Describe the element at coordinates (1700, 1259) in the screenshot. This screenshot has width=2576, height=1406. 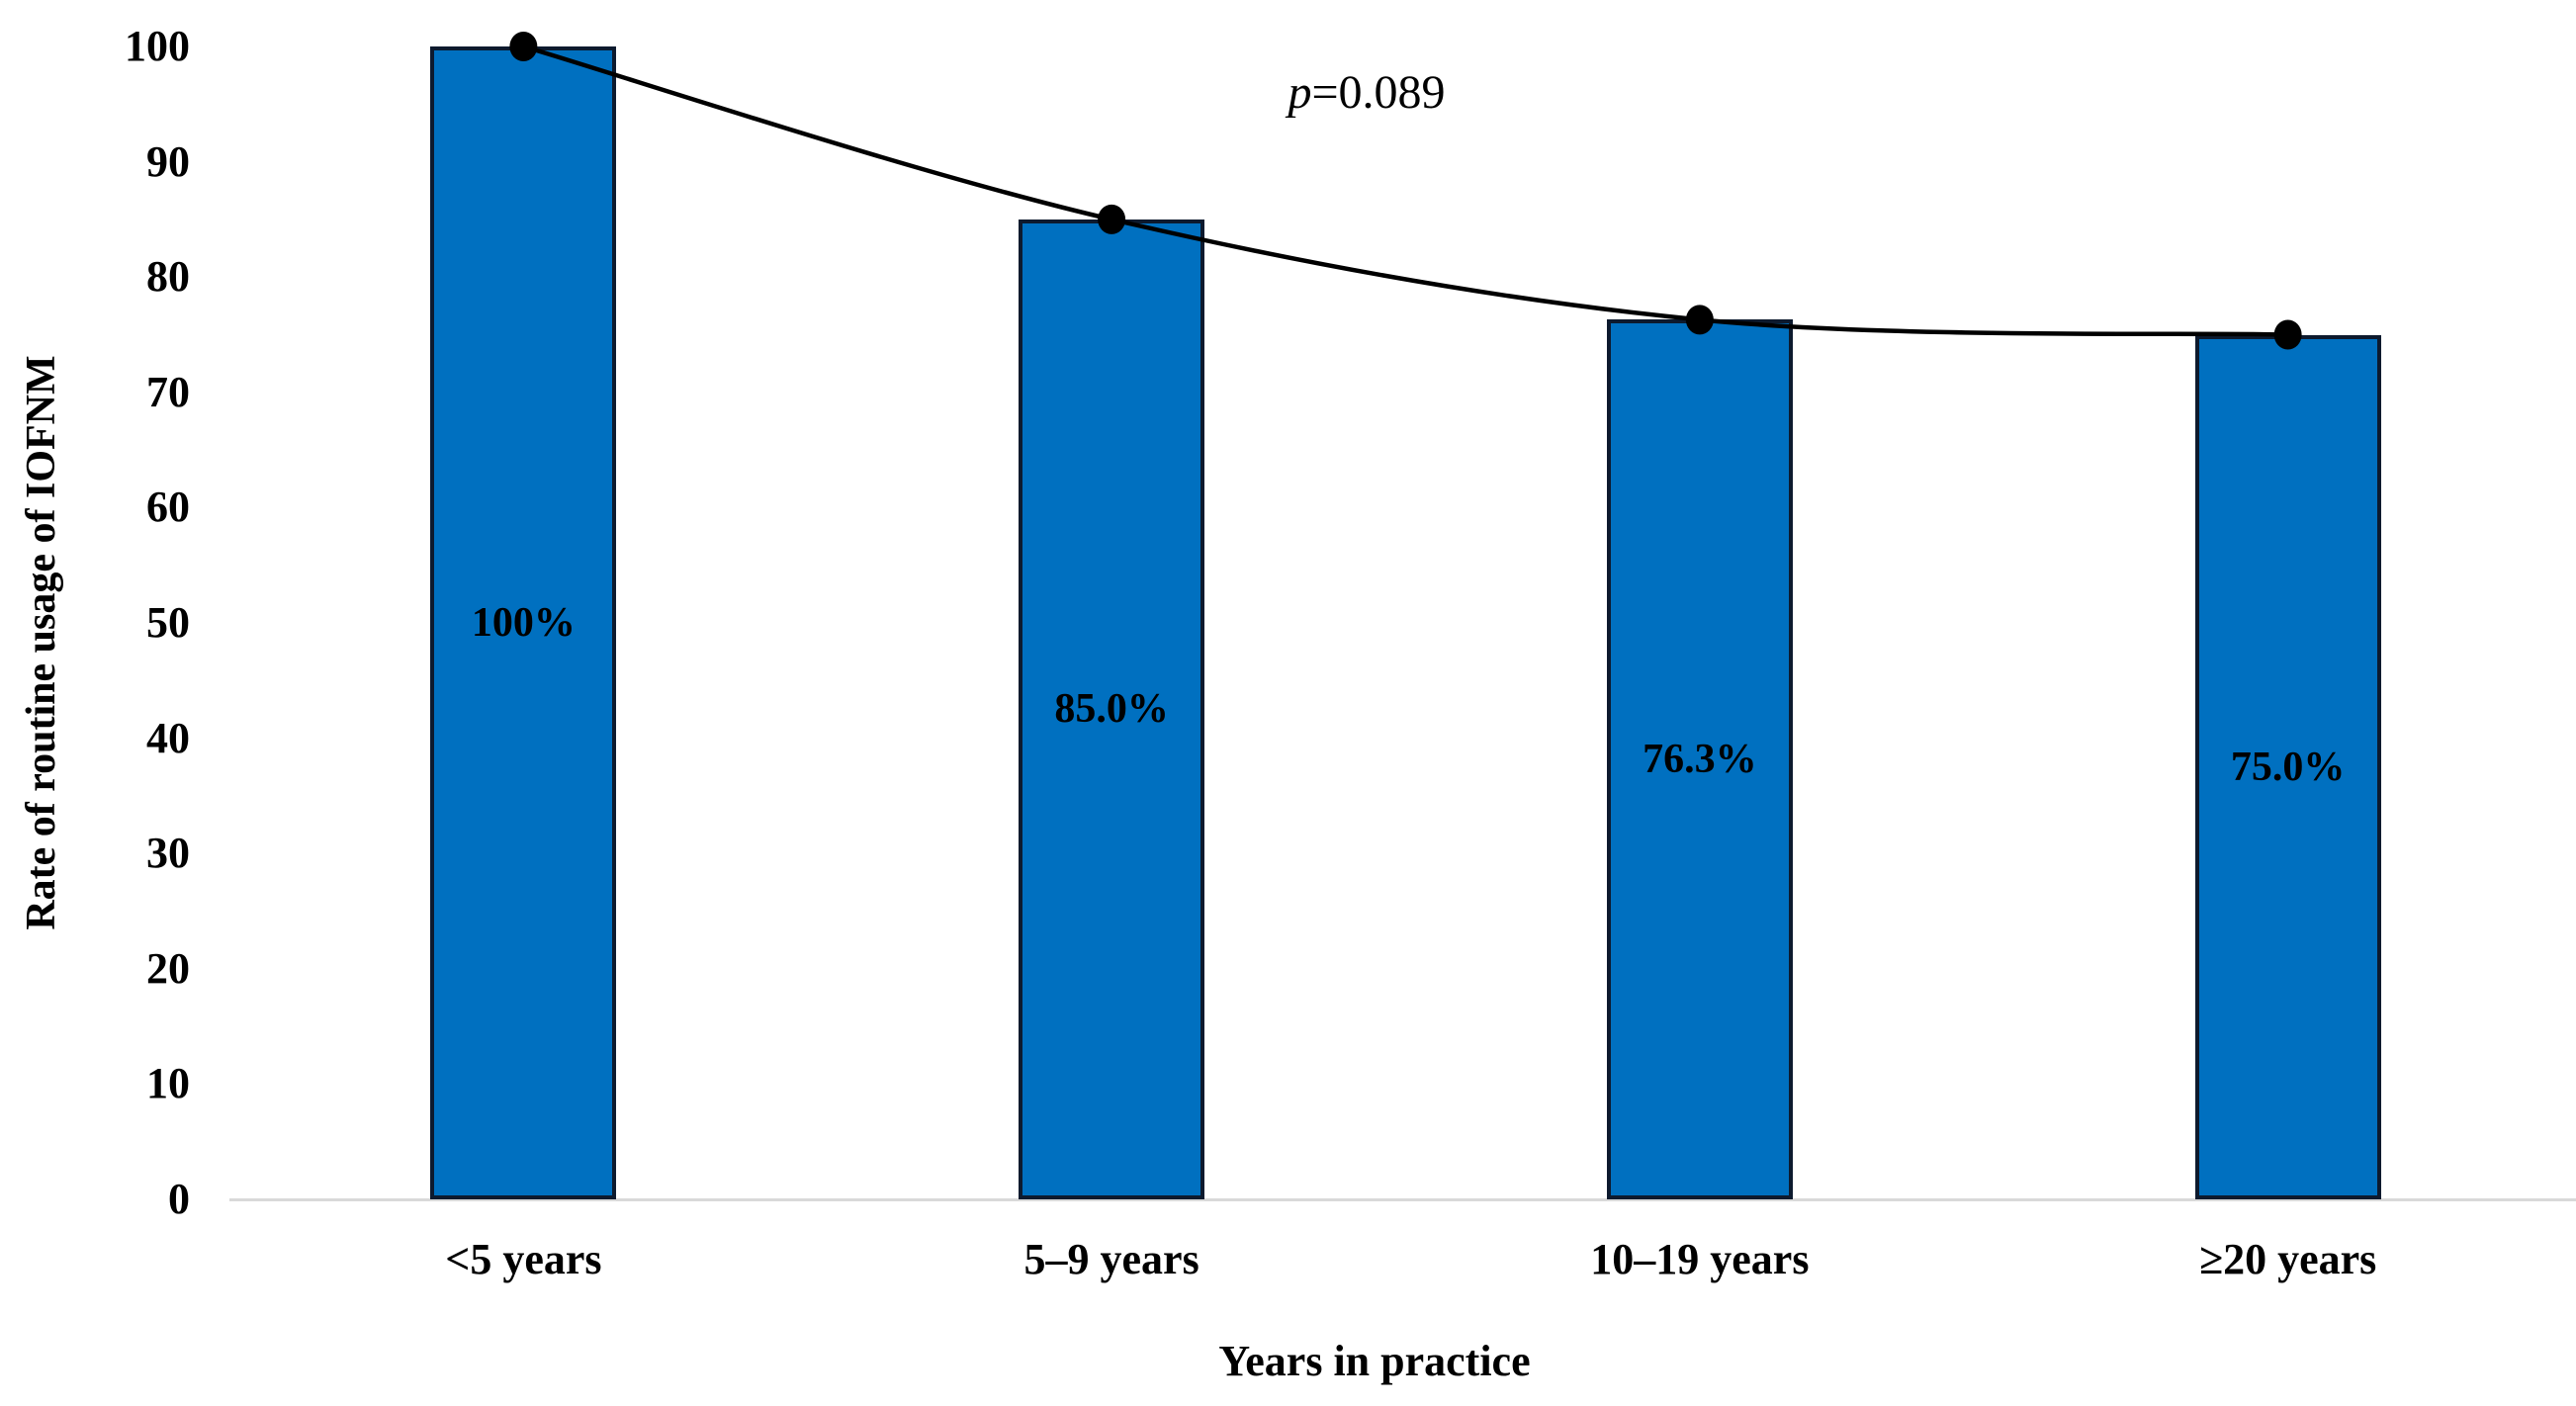
I see `x-tick-label: 10–19 years` at that location.